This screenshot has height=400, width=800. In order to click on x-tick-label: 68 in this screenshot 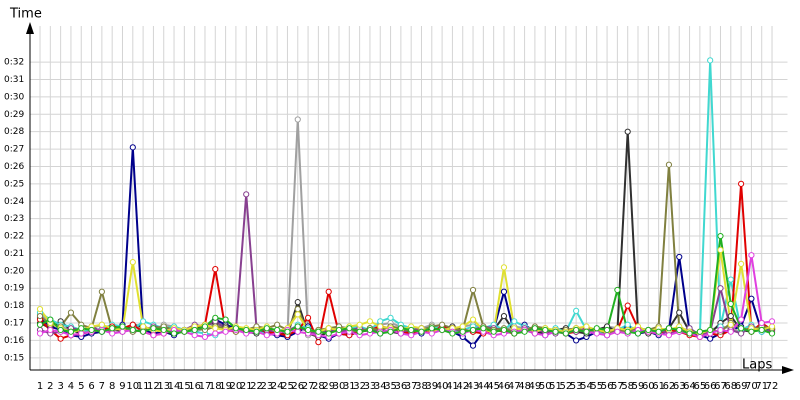, I will do `click(730, 386)`.